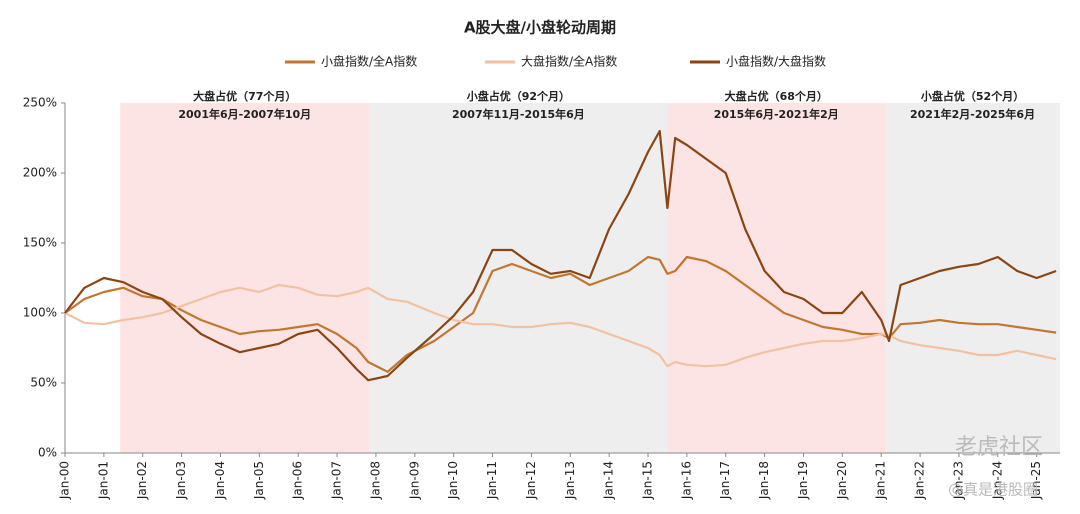 The image size is (1080, 514). What do you see at coordinates (453, 480) in the screenshot?
I see `x-tick-label: Jan-10` at bounding box center [453, 480].